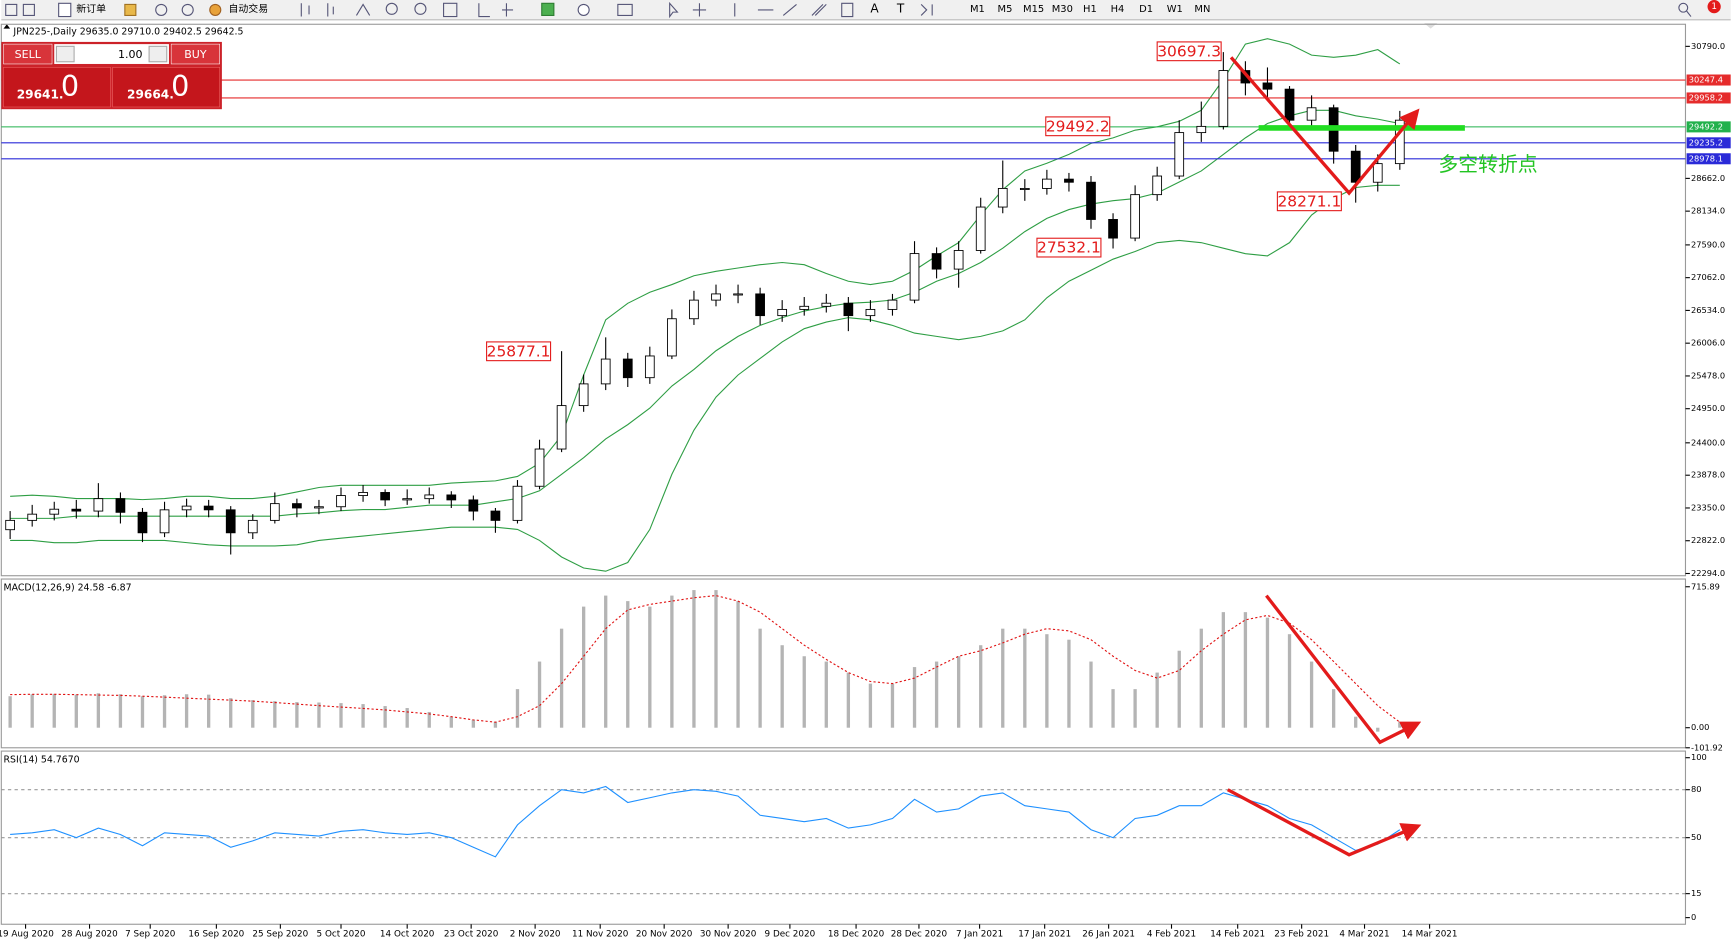  I want to click on badge-count: 1, so click(1714, 7).